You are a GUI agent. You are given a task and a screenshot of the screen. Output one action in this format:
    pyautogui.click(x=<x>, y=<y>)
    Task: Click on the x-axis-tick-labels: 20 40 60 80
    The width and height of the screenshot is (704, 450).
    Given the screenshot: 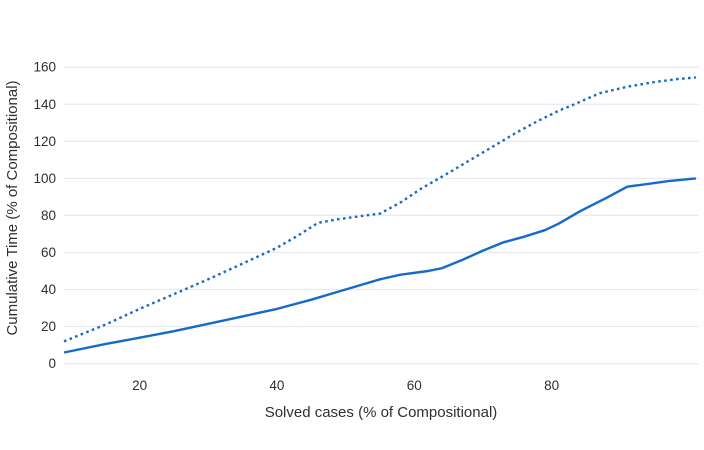 What is the action you would take?
    pyautogui.click(x=345, y=385)
    